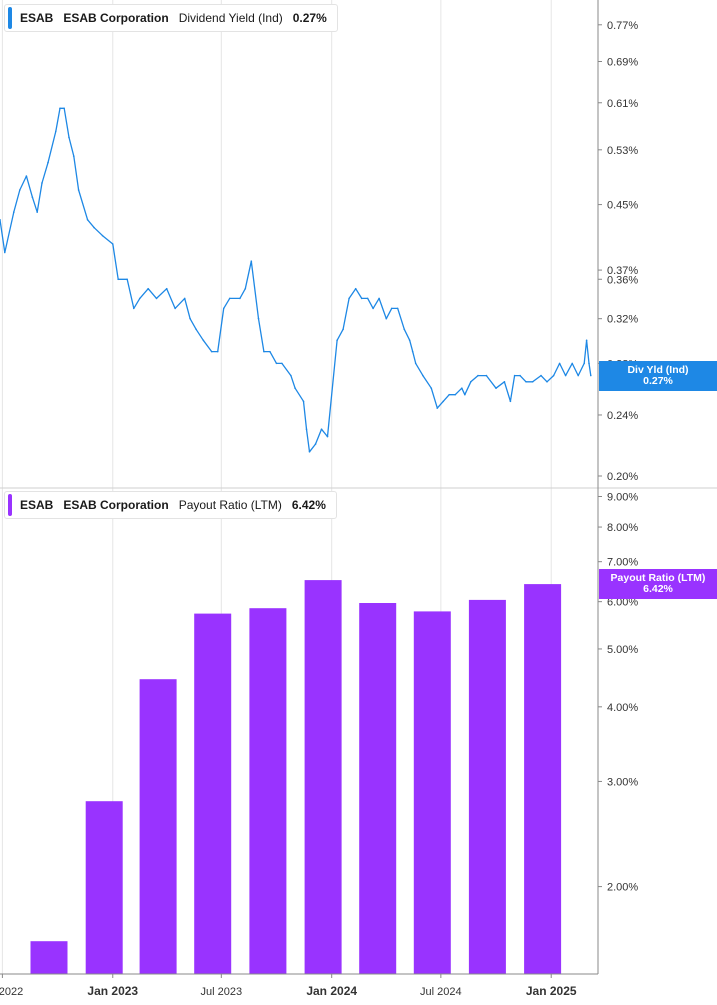 The width and height of the screenshot is (717, 1005). I want to click on yield-y-tick-label: 0.20%, so click(622, 477).